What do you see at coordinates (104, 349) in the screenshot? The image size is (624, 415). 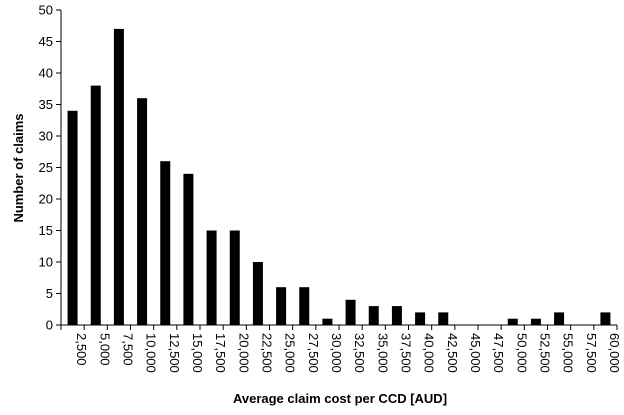 I see `x-tick-label: 5,000` at bounding box center [104, 349].